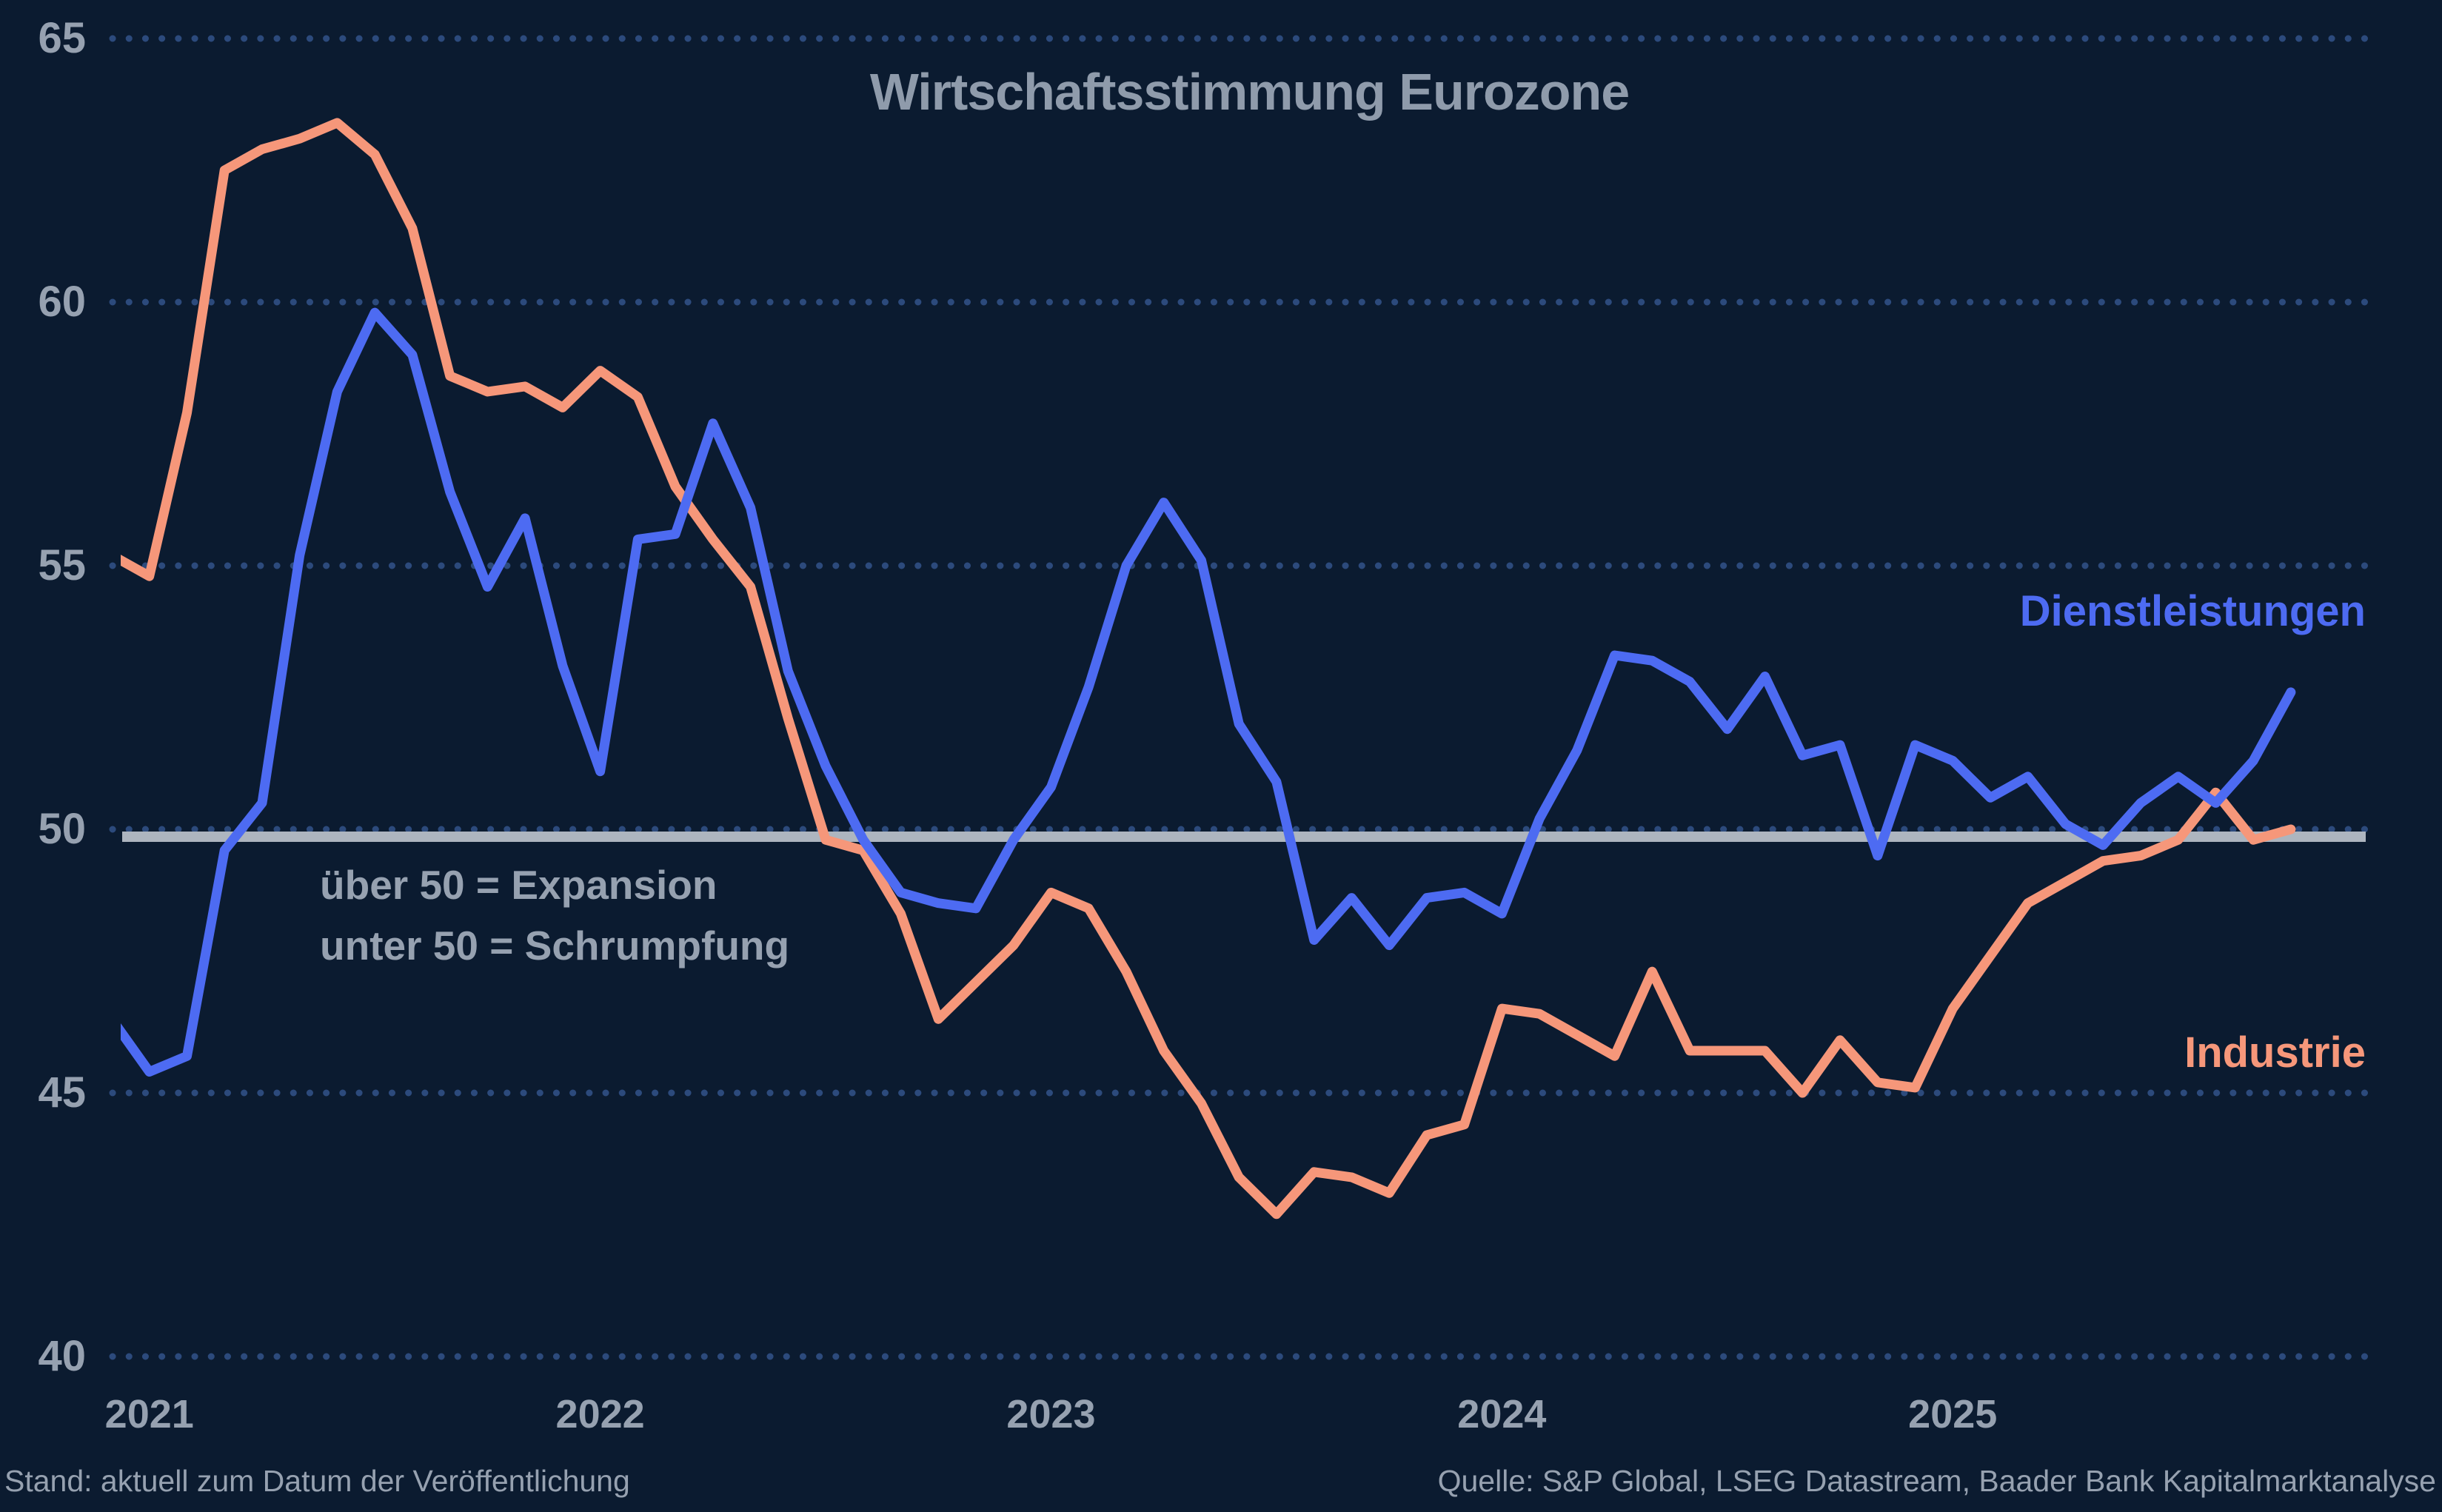  I want to click on annotation-schrumpfung: unter 50 = Schrumpfung, so click(555, 946).